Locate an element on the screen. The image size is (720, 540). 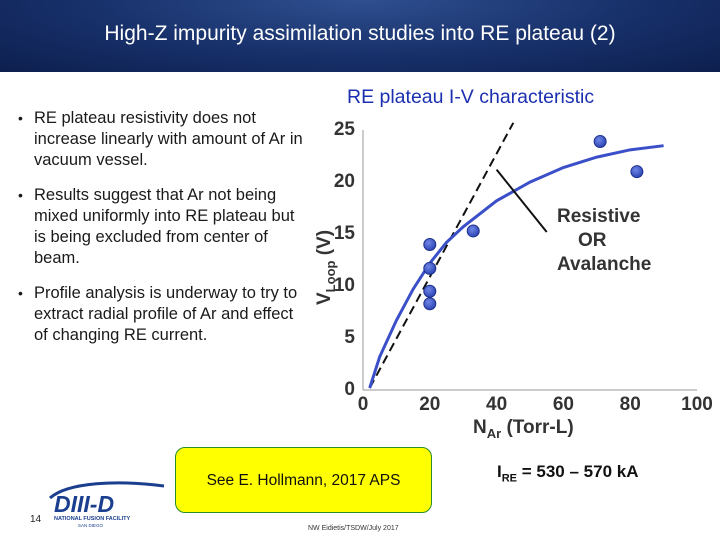
reference-text: See E. Hollmann, 2017 APS is located at coordinates (303, 480).